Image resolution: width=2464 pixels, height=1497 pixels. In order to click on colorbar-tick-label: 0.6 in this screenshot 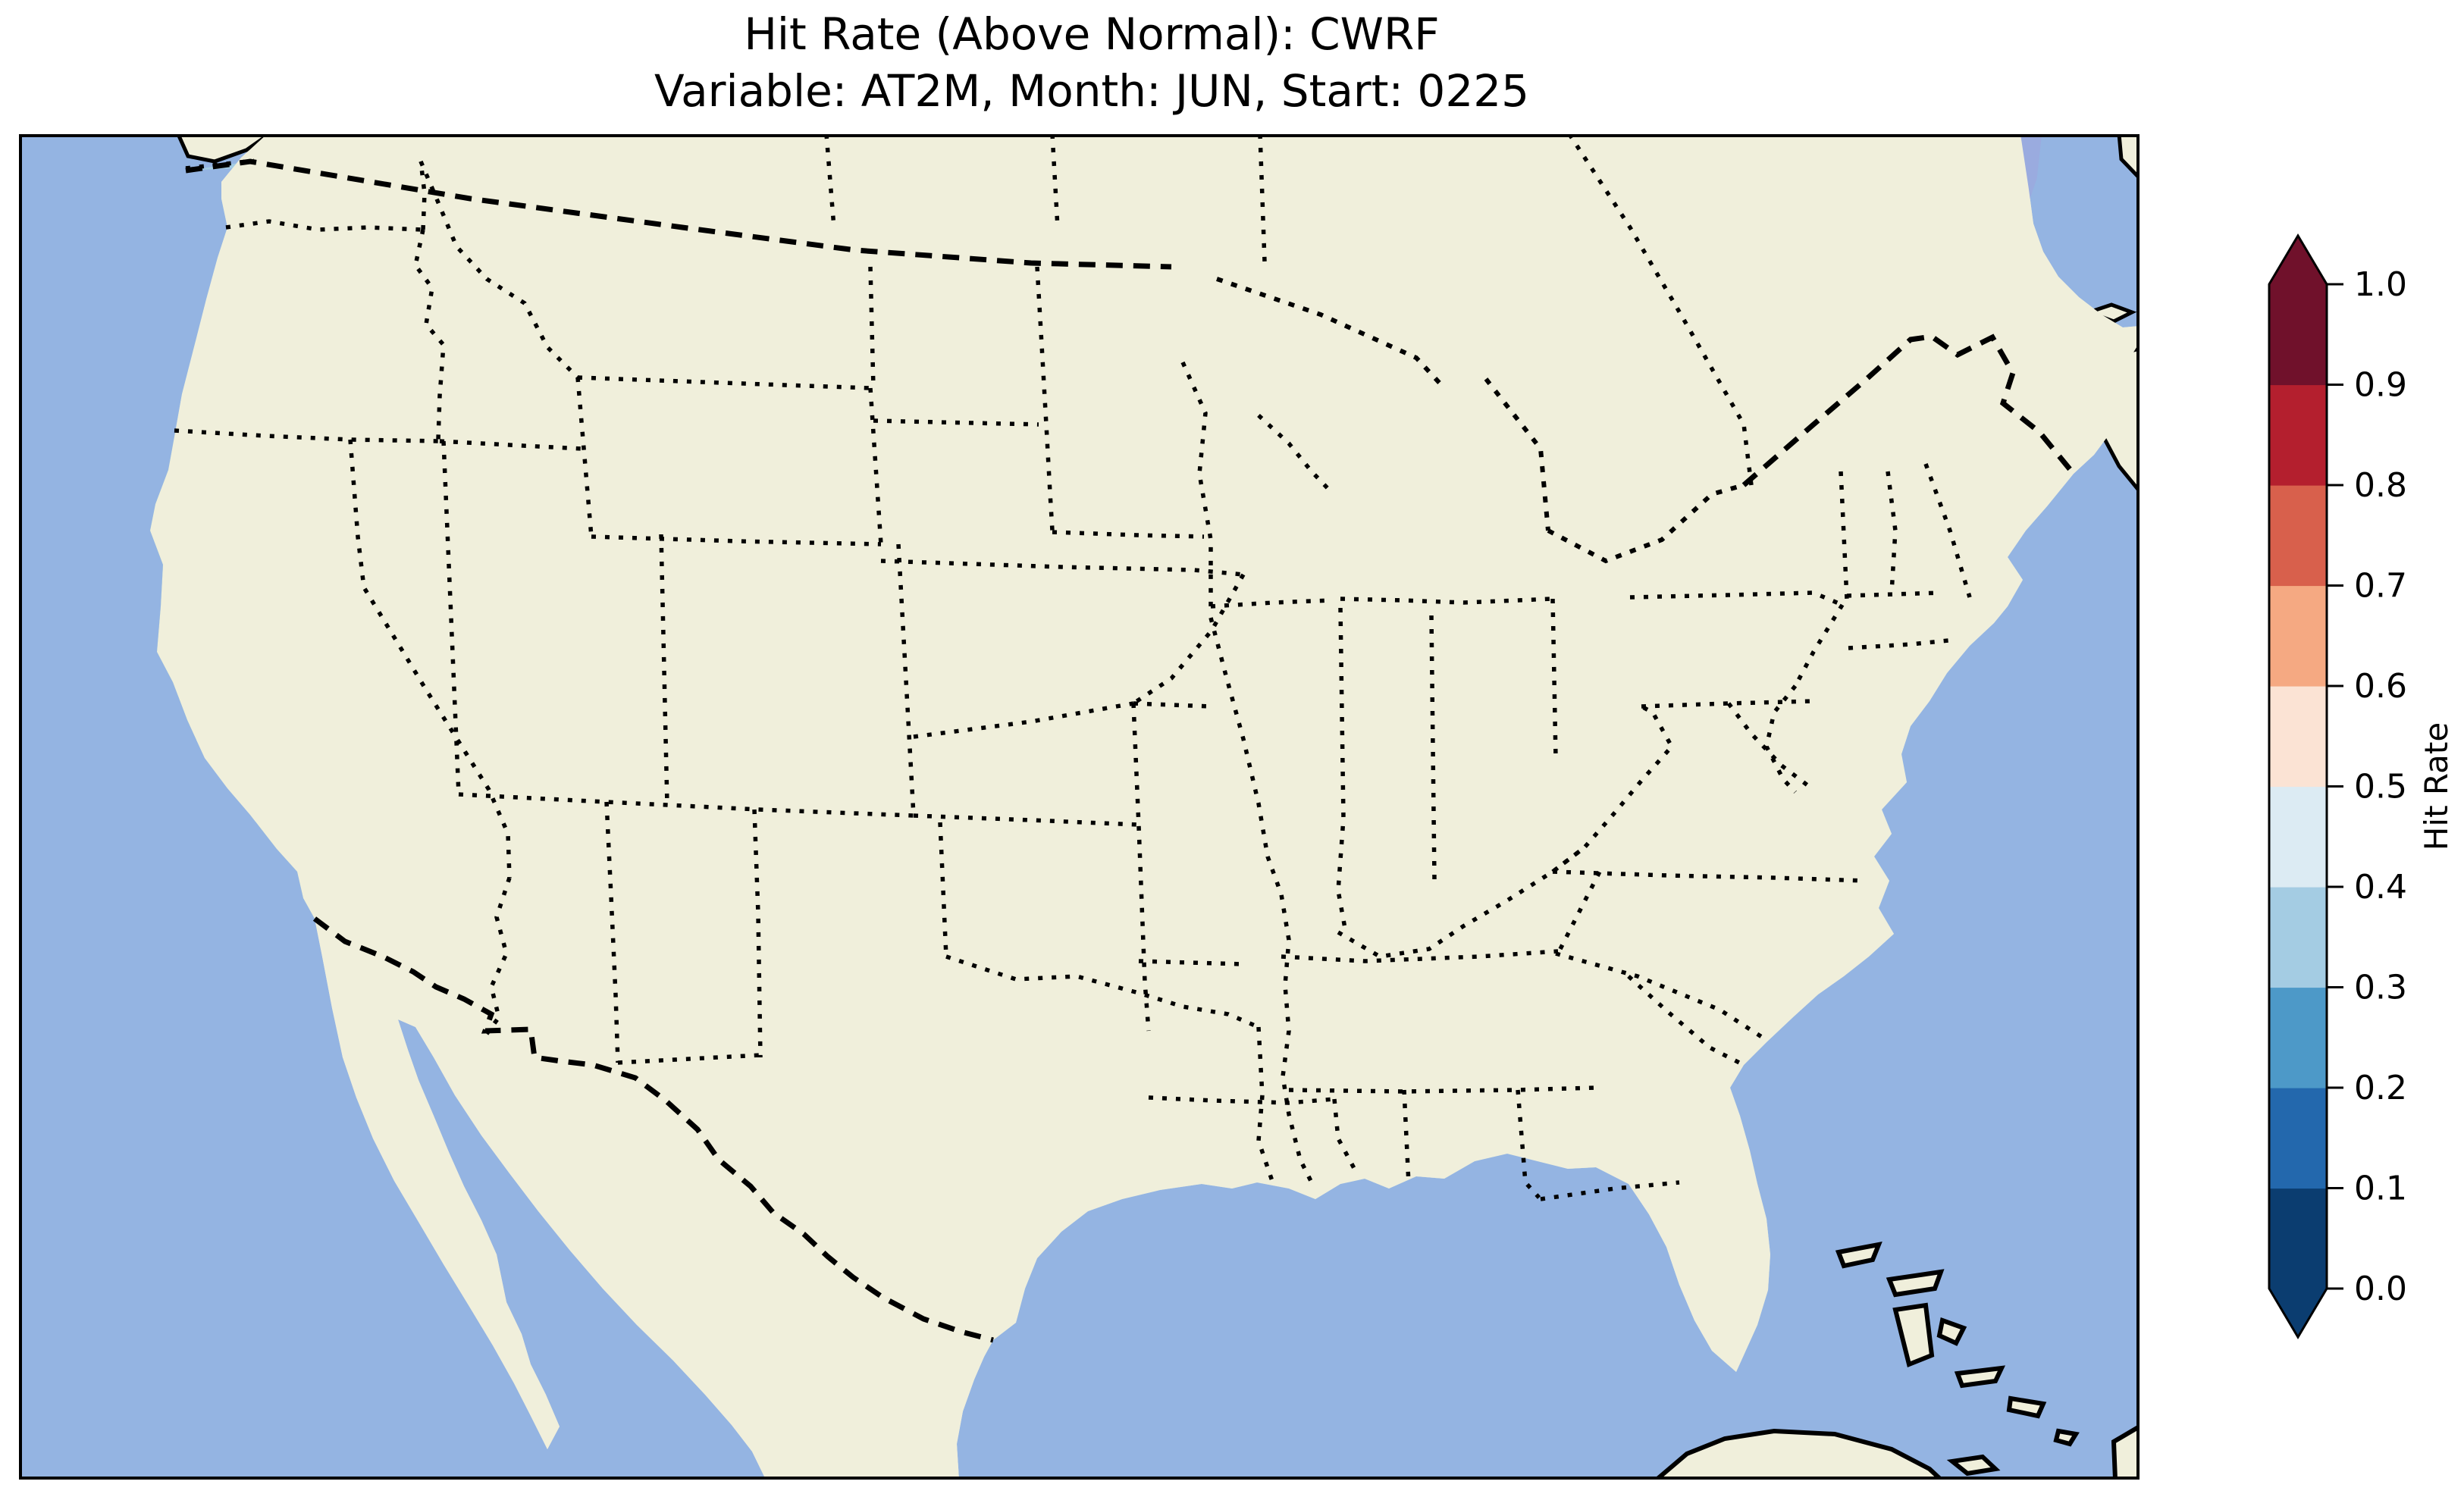, I will do `click(2381, 686)`.